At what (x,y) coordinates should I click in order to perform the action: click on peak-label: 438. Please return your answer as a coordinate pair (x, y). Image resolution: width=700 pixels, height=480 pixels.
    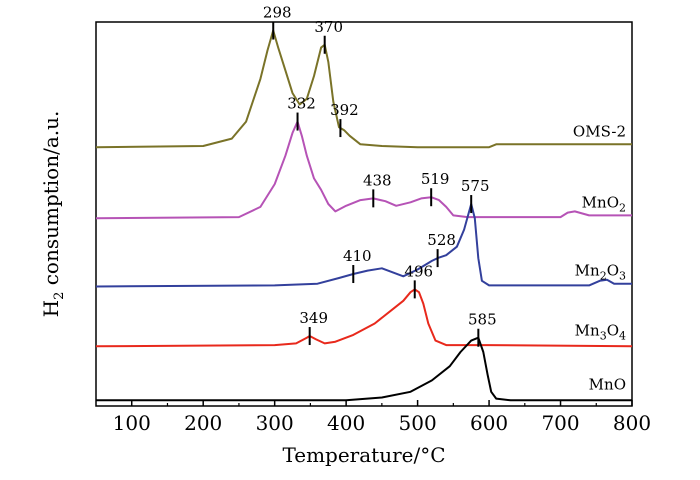
    Looking at the image, I should click on (377, 180).